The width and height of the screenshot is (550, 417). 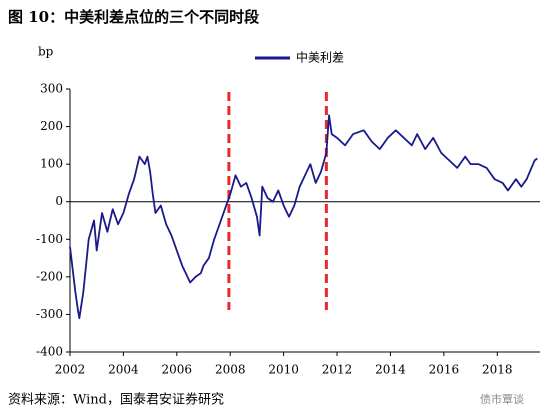 What do you see at coordinates (497, 370) in the screenshot?
I see `x-tick-label: 2018` at bounding box center [497, 370].